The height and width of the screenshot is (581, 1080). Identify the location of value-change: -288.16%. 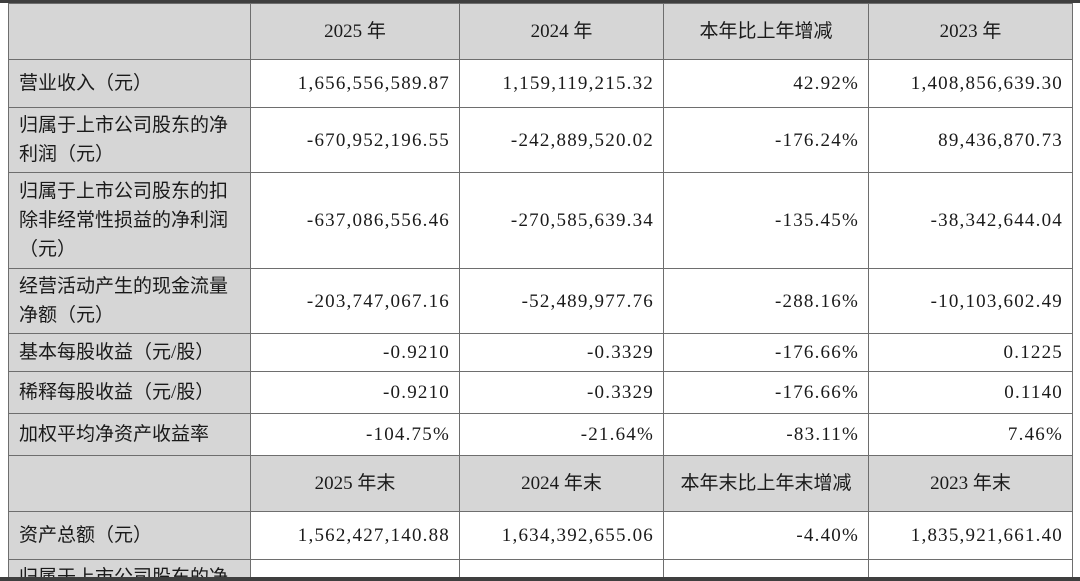
(766, 301).